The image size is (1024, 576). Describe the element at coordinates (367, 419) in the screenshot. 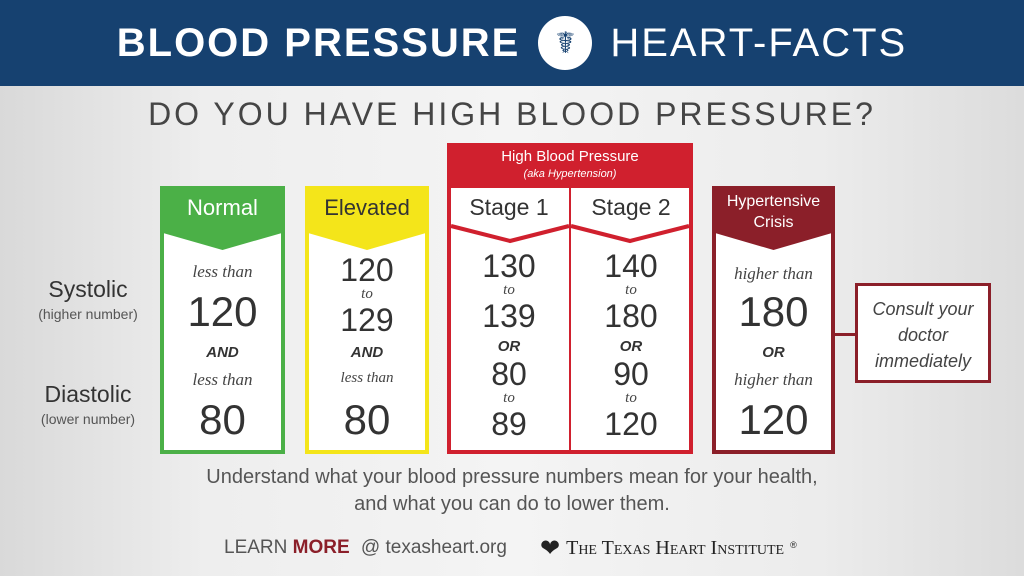

I see `elevated-diastolic-value: 80` at that location.